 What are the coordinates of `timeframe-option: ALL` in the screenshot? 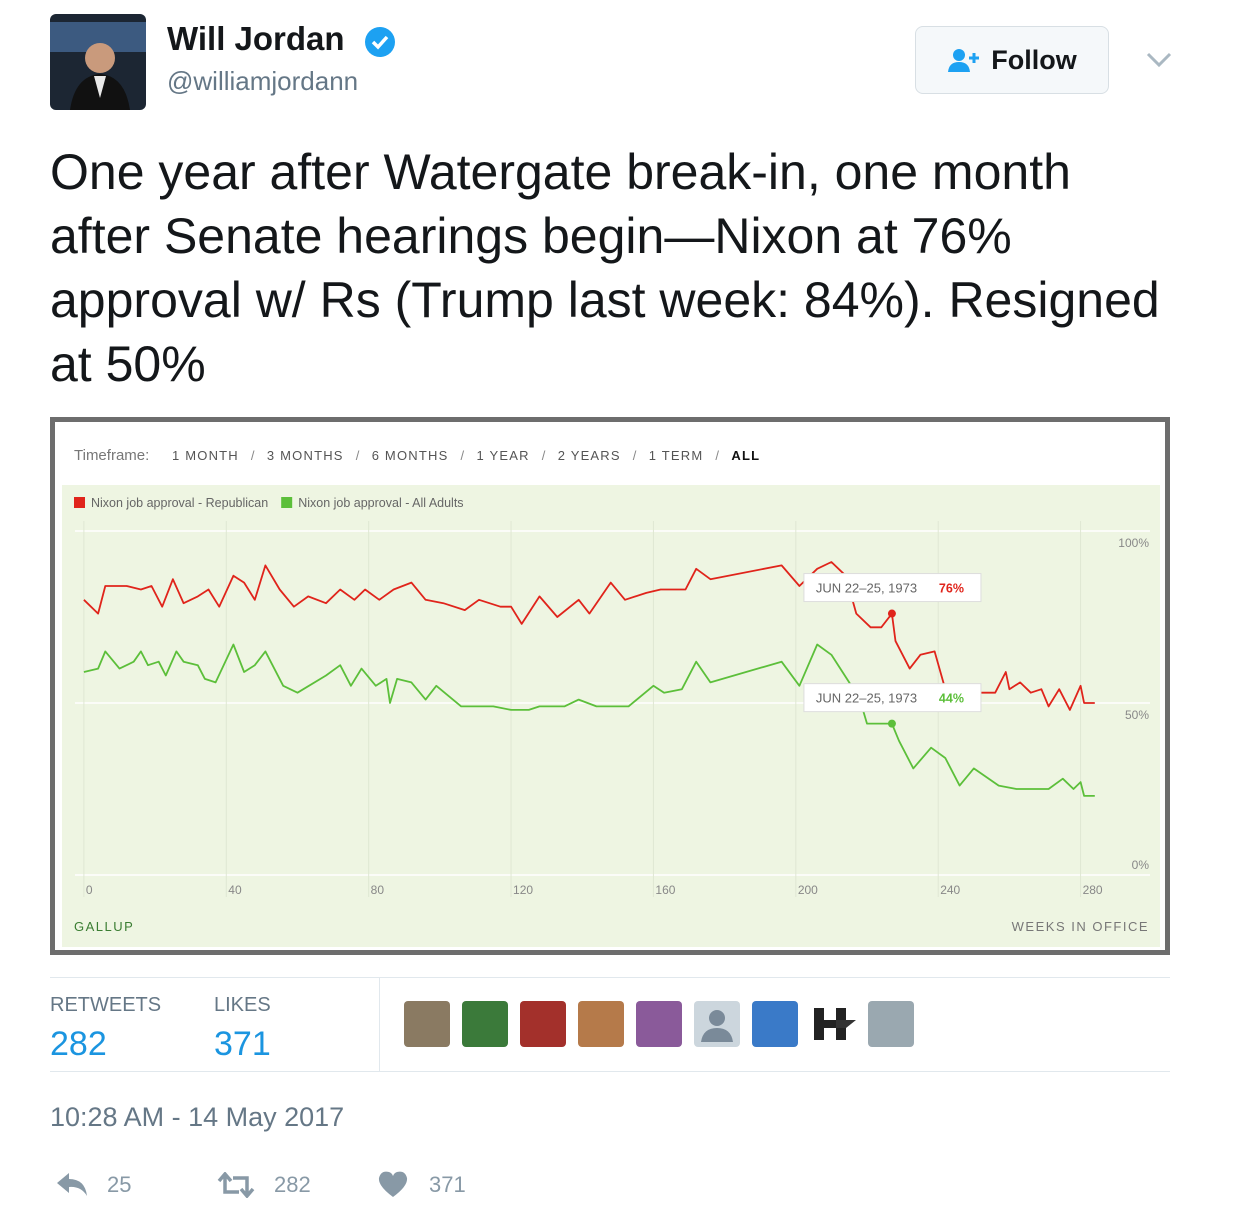 It's located at (745, 455).